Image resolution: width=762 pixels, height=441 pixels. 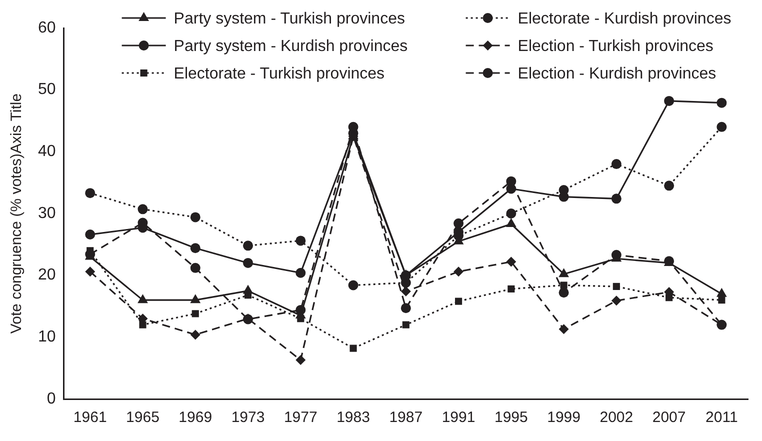 I want to click on x-tick-label: 2007, so click(x=669, y=417).